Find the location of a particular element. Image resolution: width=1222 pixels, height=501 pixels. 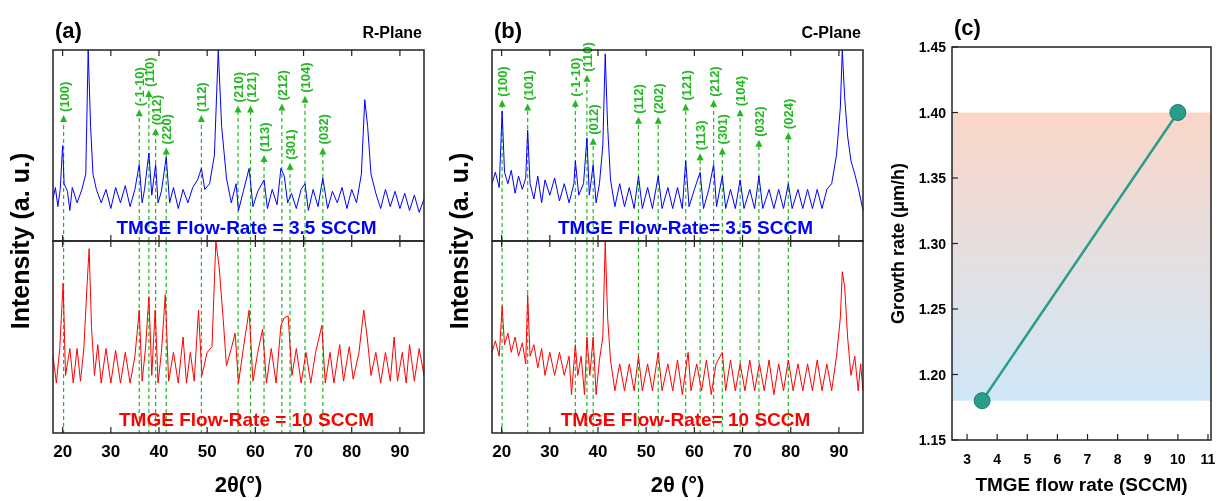

series-label: TMGE Flow-Rate= 3.5 SCCM is located at coordinates (685, 227).